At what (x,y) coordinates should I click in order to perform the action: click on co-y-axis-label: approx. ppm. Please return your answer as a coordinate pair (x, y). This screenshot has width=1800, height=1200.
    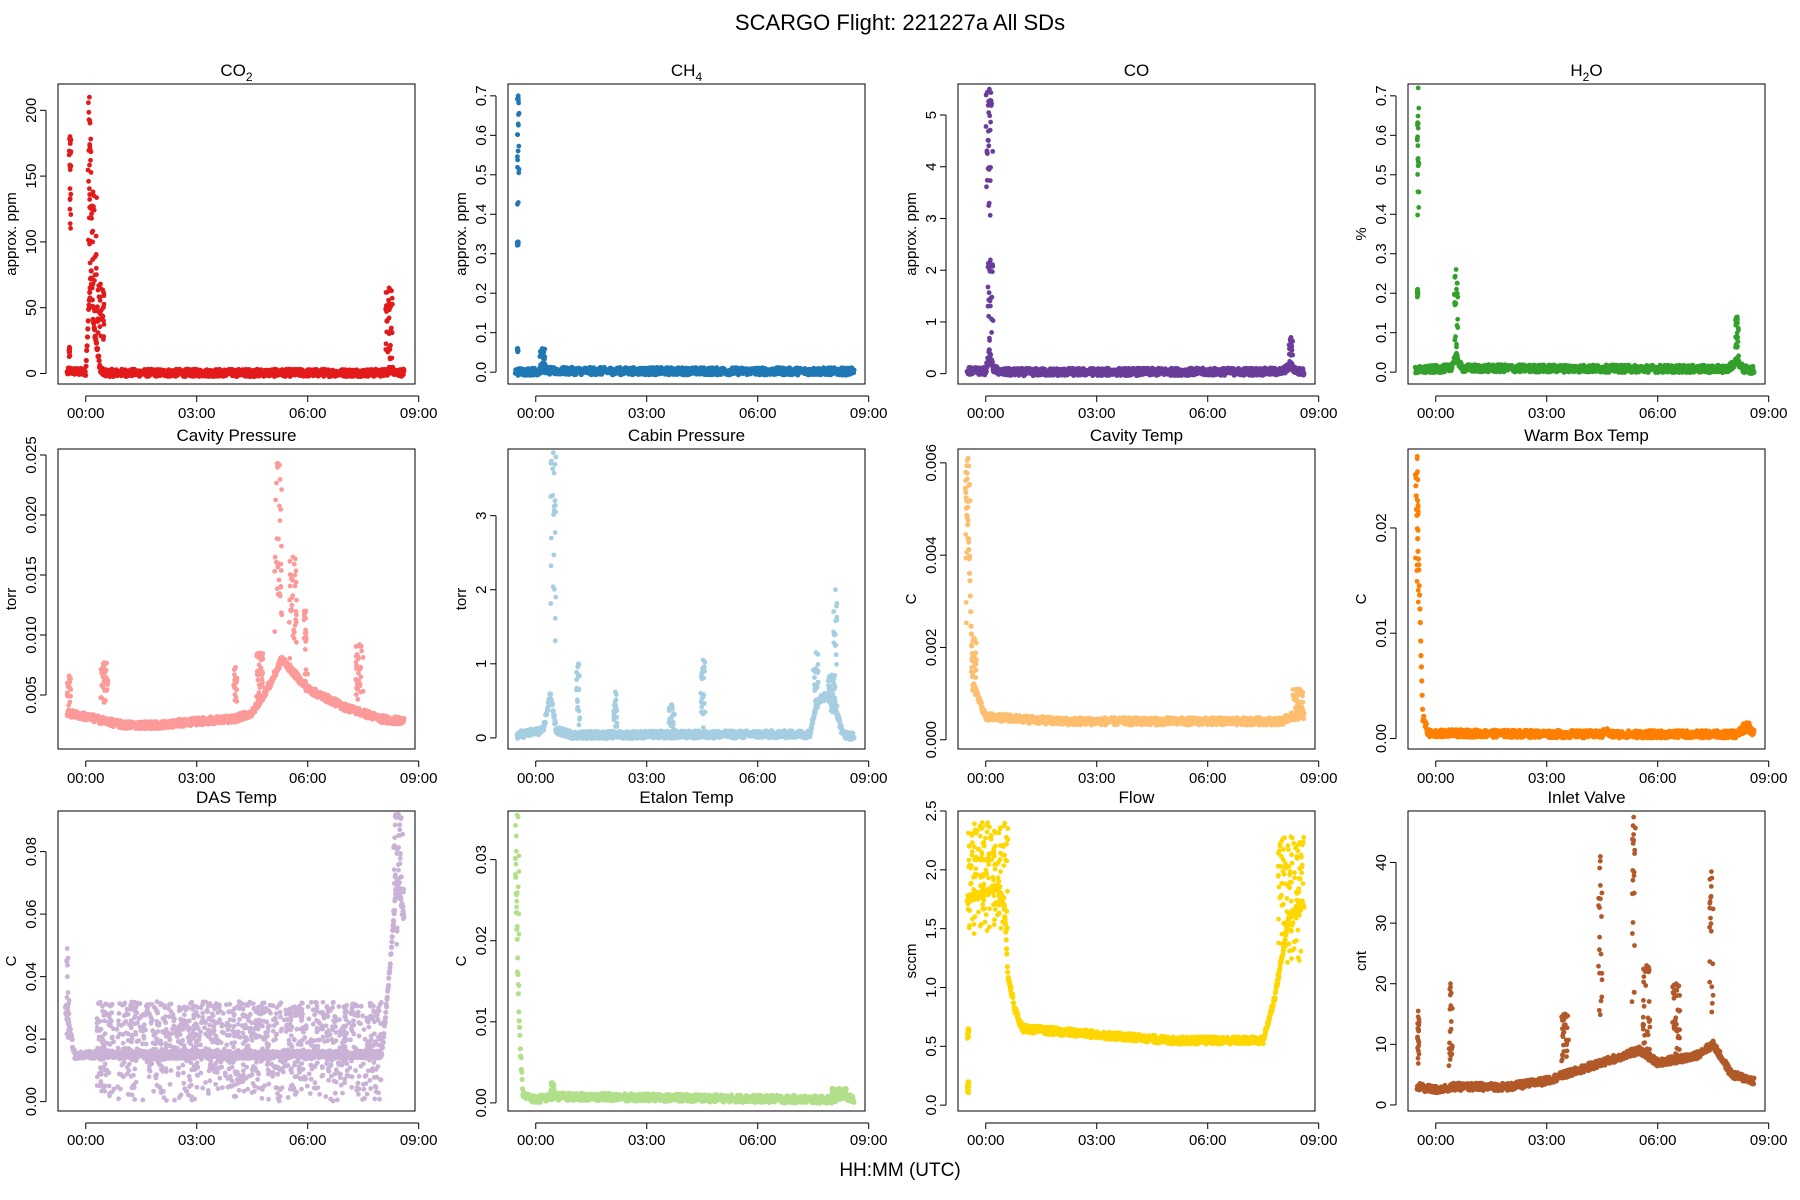
    Looking at the image, I should click on (911, 233).